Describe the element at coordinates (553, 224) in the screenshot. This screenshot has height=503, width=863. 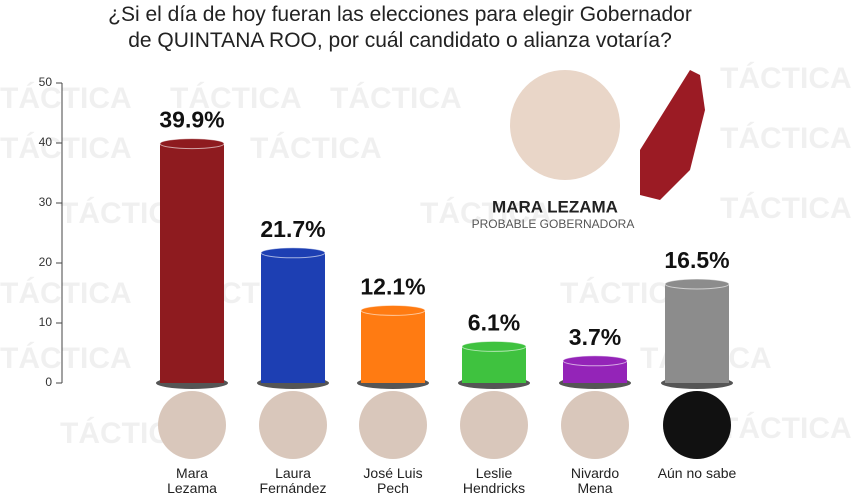
I see `annotation: PROBABLE GOBERNADORA` at that location.